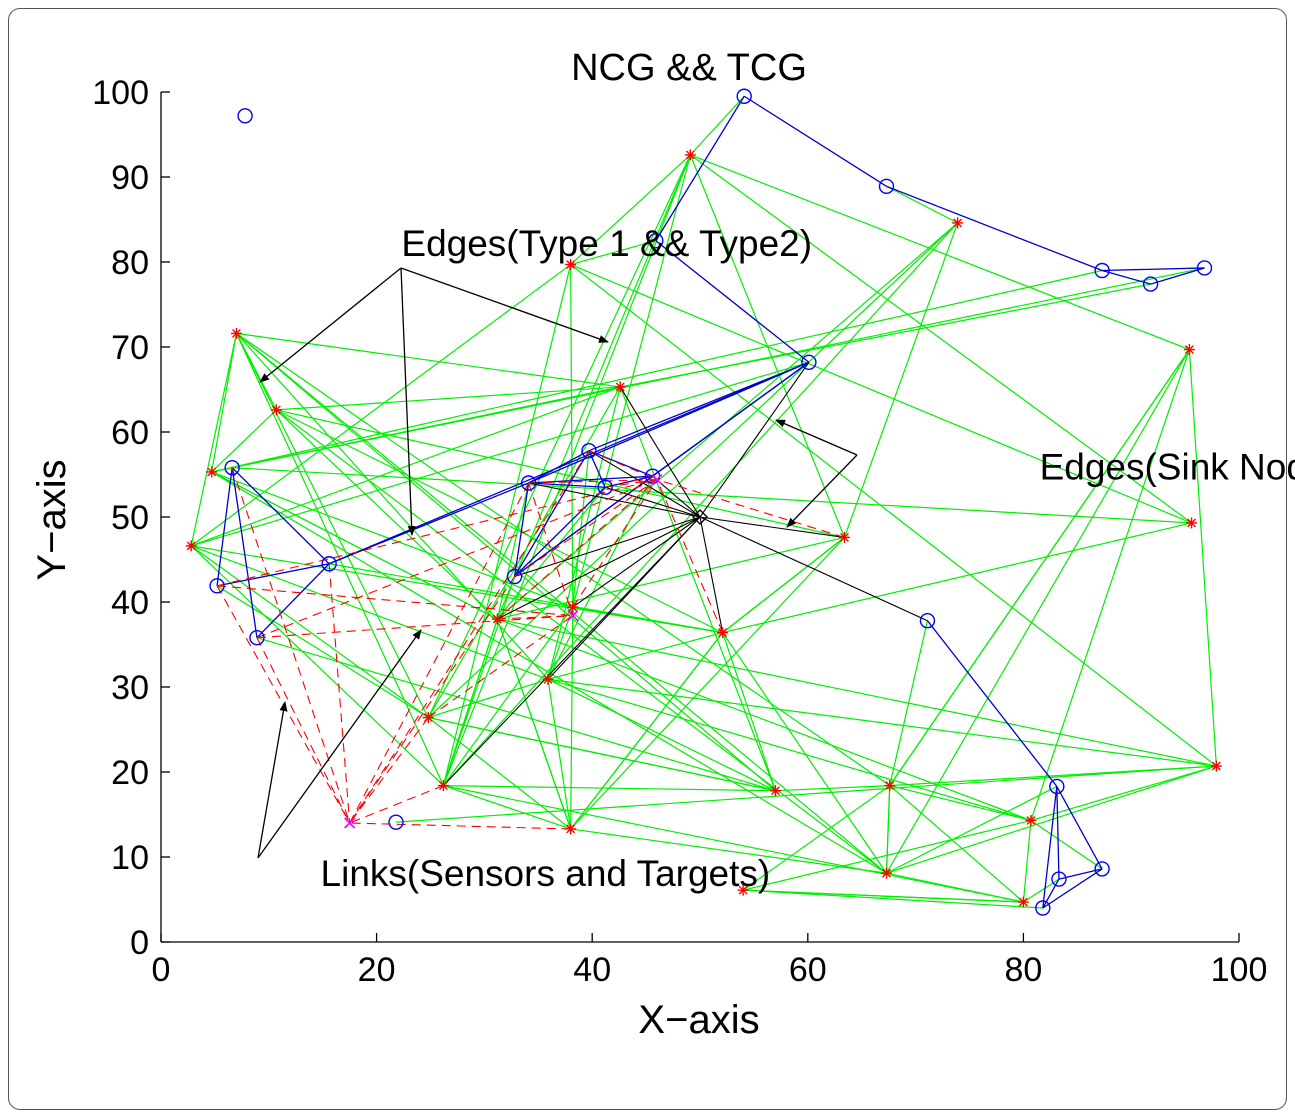 Image resolution: width=1295 pixels, height=1118 pixels. What do you see at coordinates (130, 178) in the screenshot?
I see `y-tick-label: 90` at bounding box center [130, 178].